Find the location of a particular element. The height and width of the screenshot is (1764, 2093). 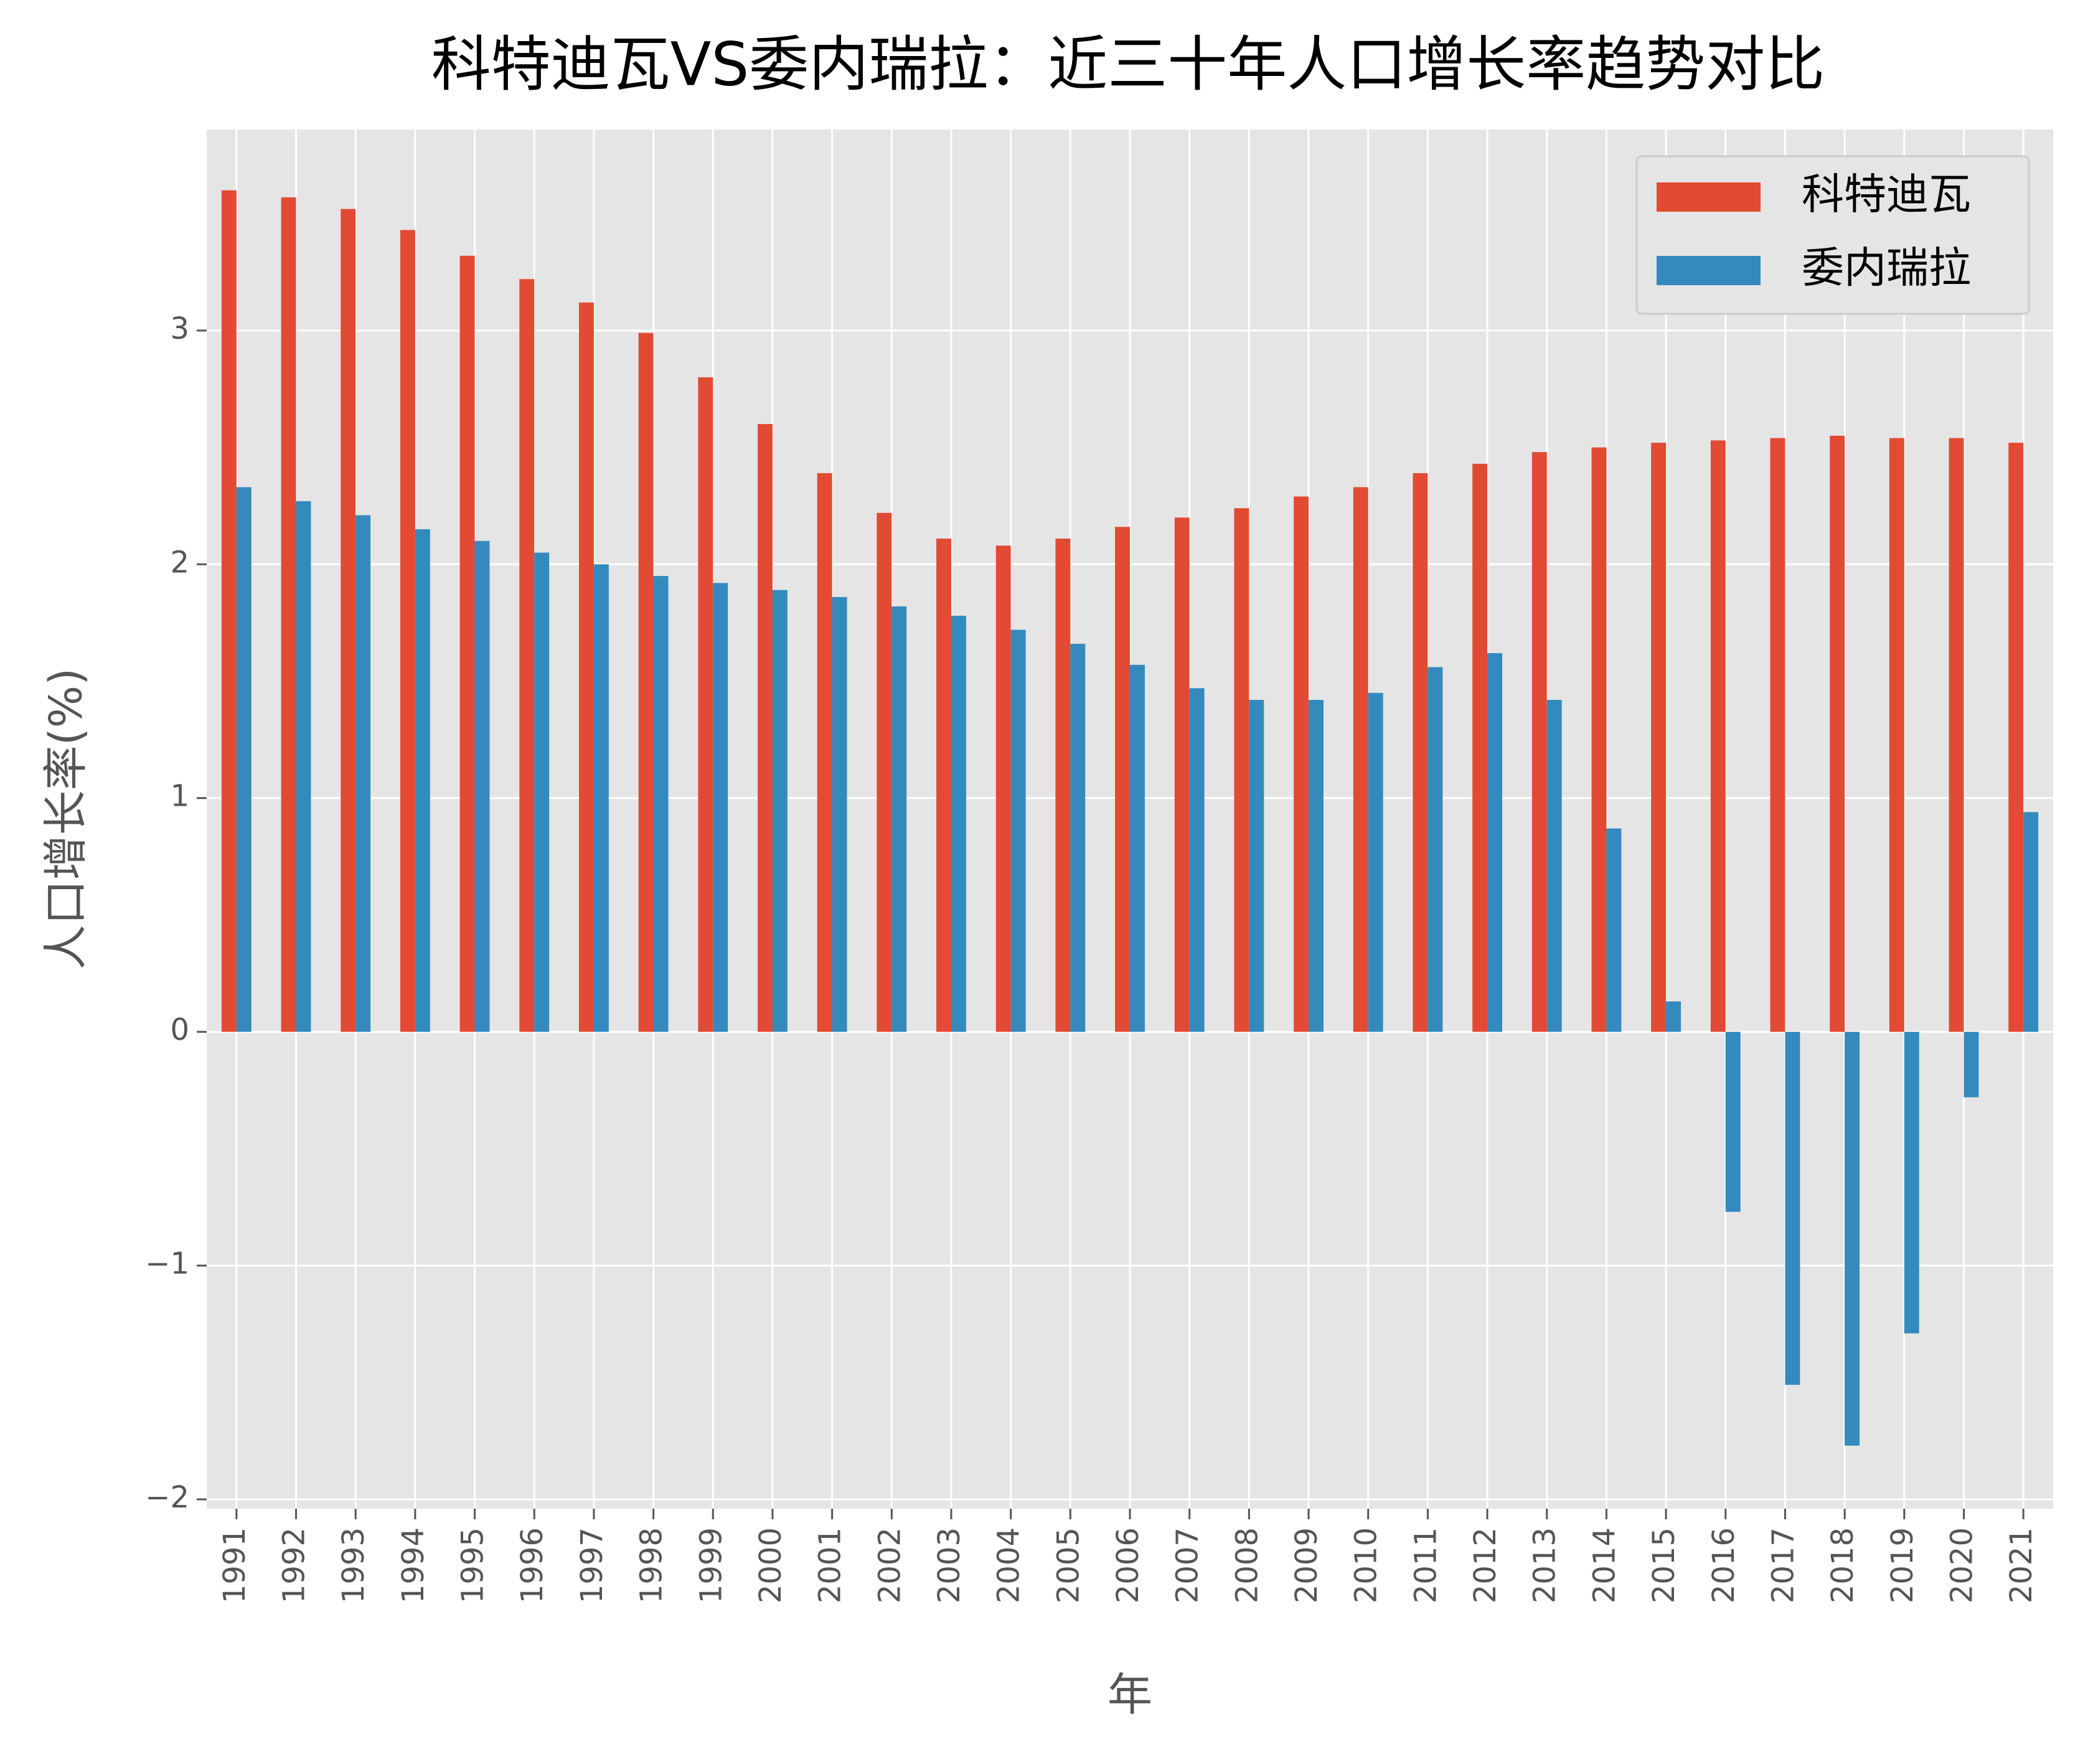

x-tick-label: 1997 is located at coordinates (592, 1565).